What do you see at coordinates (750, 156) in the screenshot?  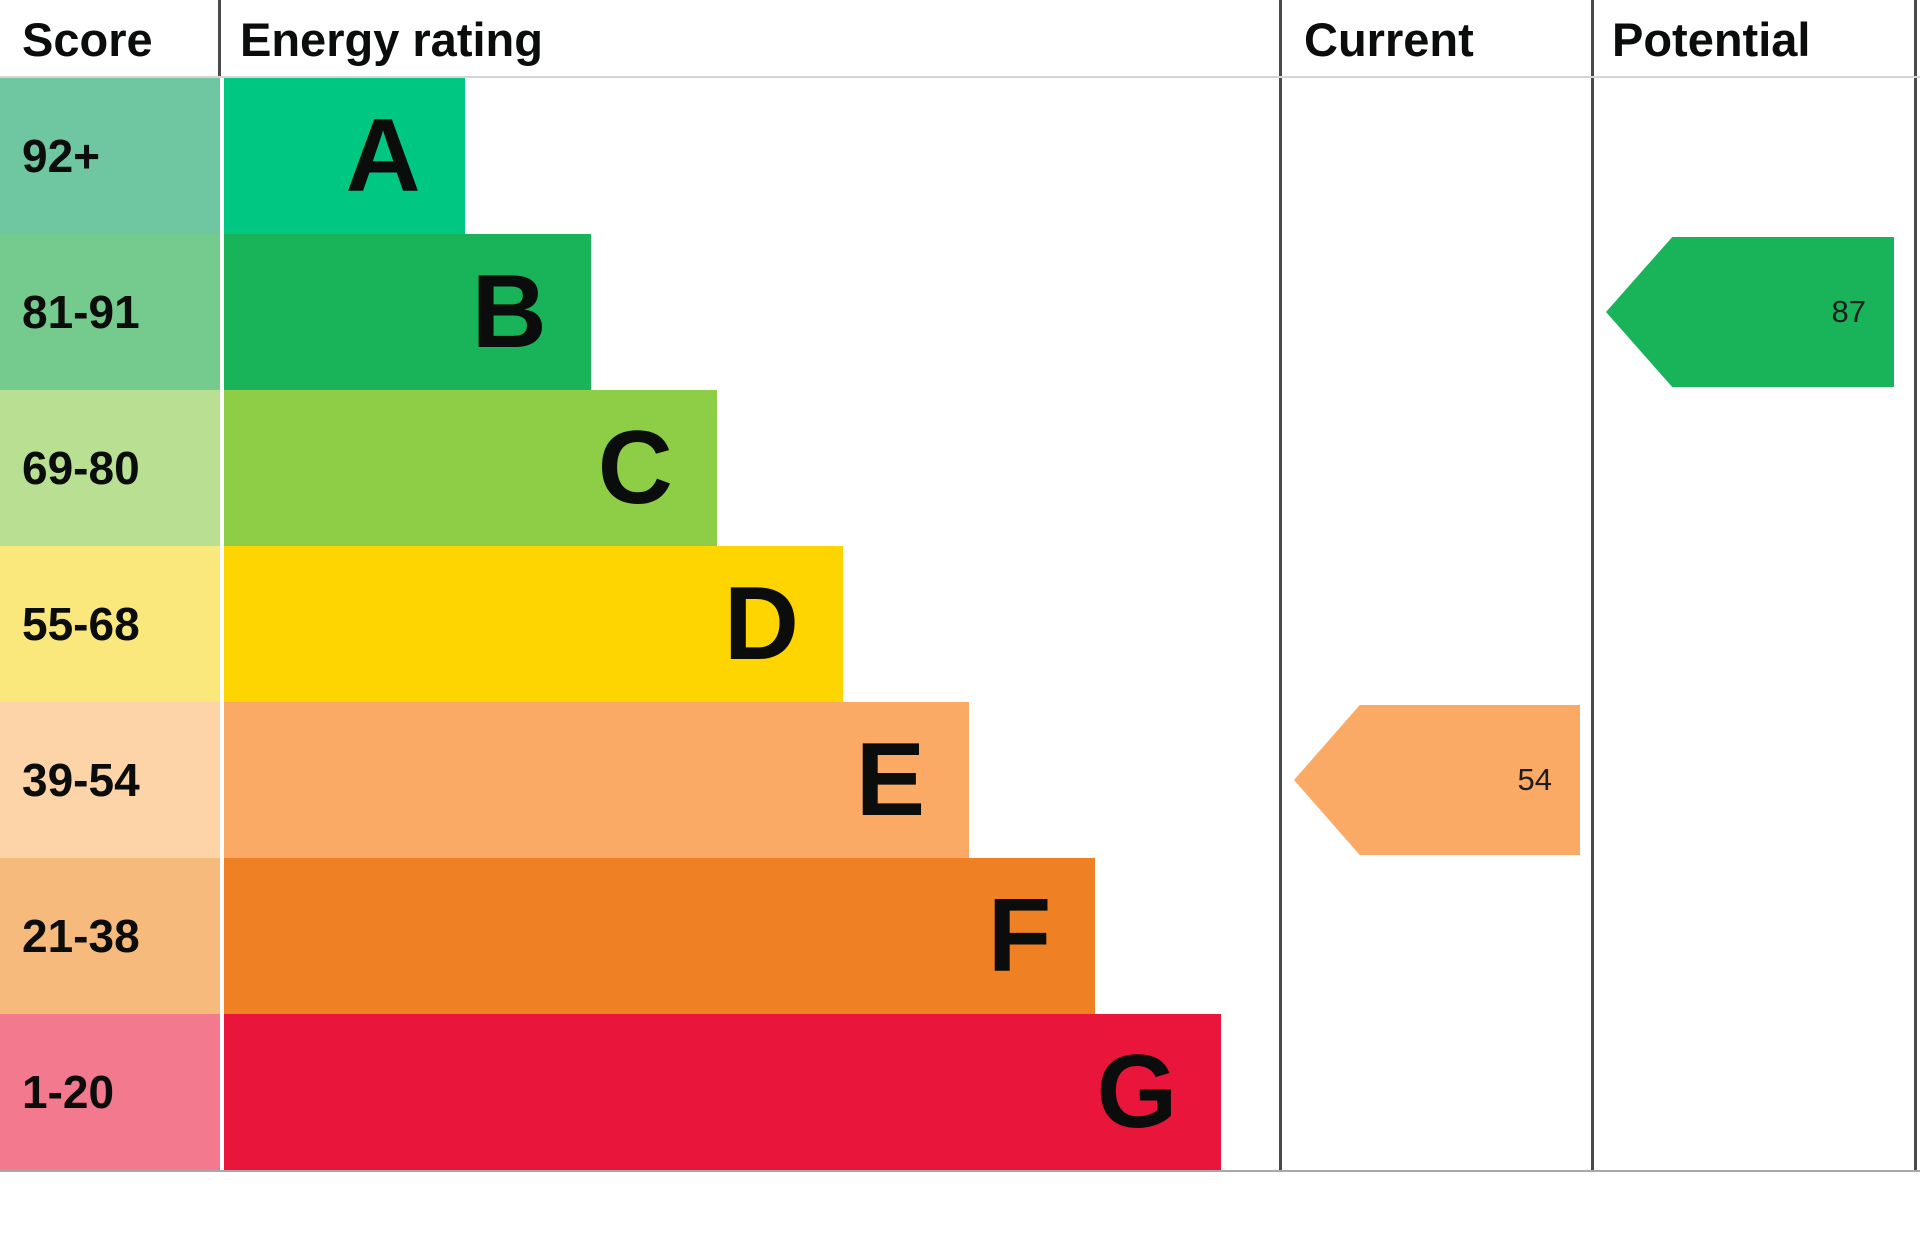 I see `rating-bar-track: A` at bounding box center [750, 156].